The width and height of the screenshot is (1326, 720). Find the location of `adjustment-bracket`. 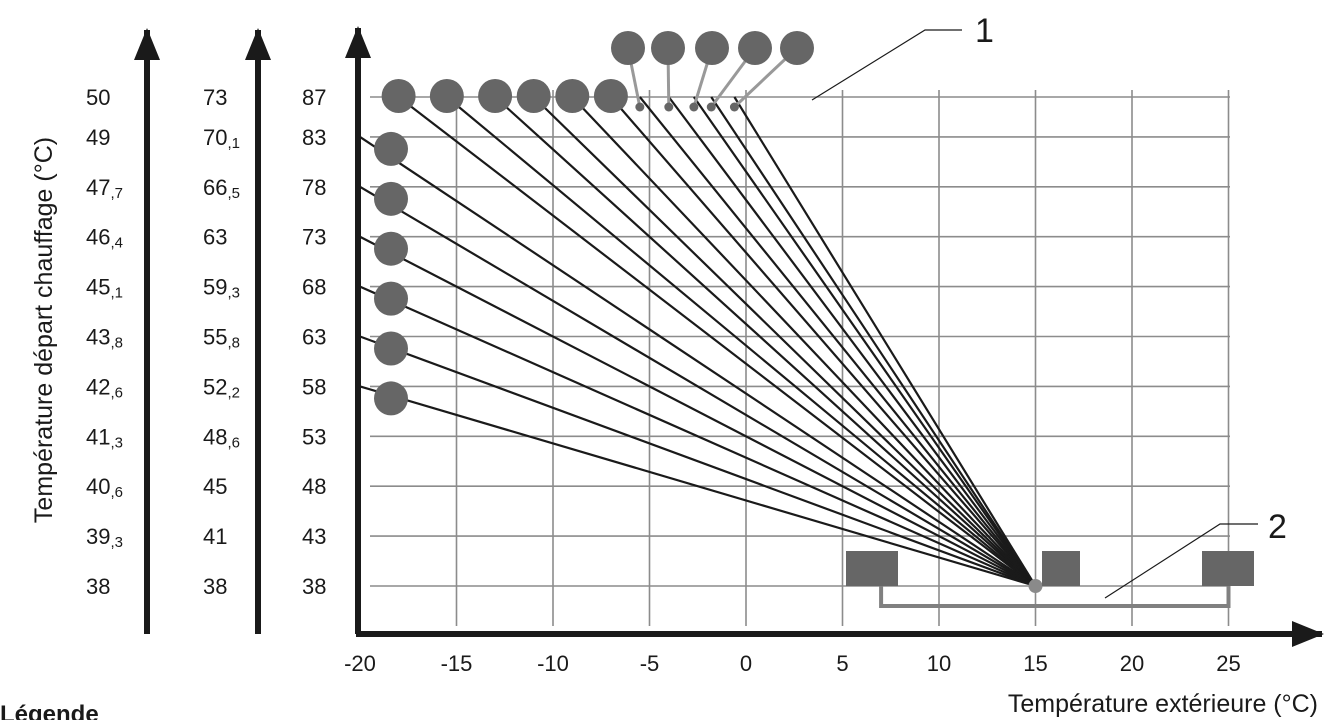

adjustment-bracket is located at coordinates (1050, 579).